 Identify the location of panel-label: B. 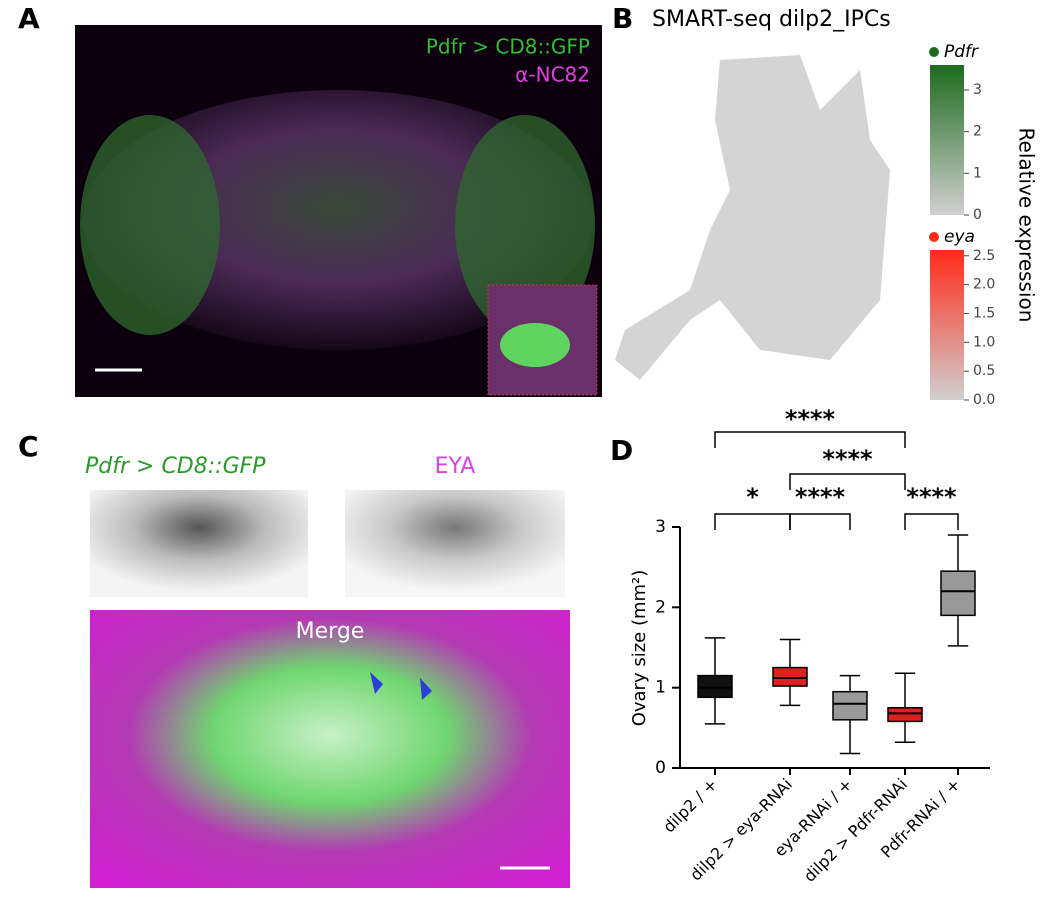
(622, 18).